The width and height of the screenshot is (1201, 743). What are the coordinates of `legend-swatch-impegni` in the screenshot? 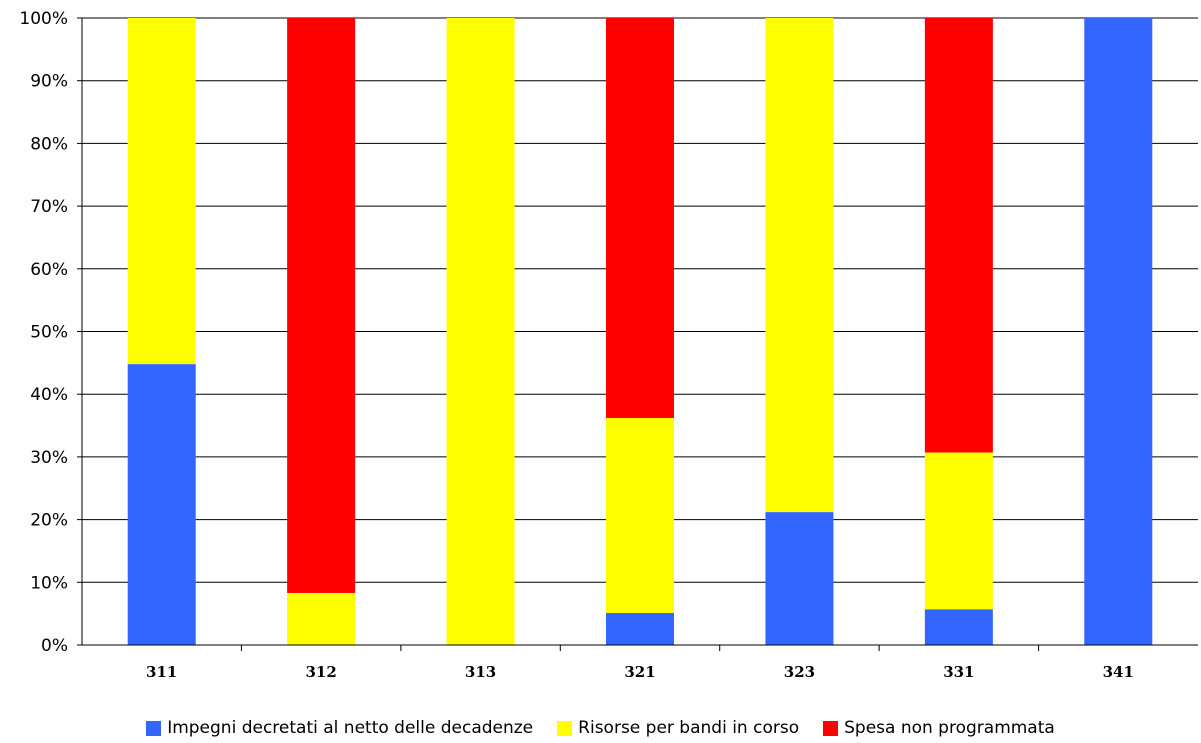 It's located at (154, 728).